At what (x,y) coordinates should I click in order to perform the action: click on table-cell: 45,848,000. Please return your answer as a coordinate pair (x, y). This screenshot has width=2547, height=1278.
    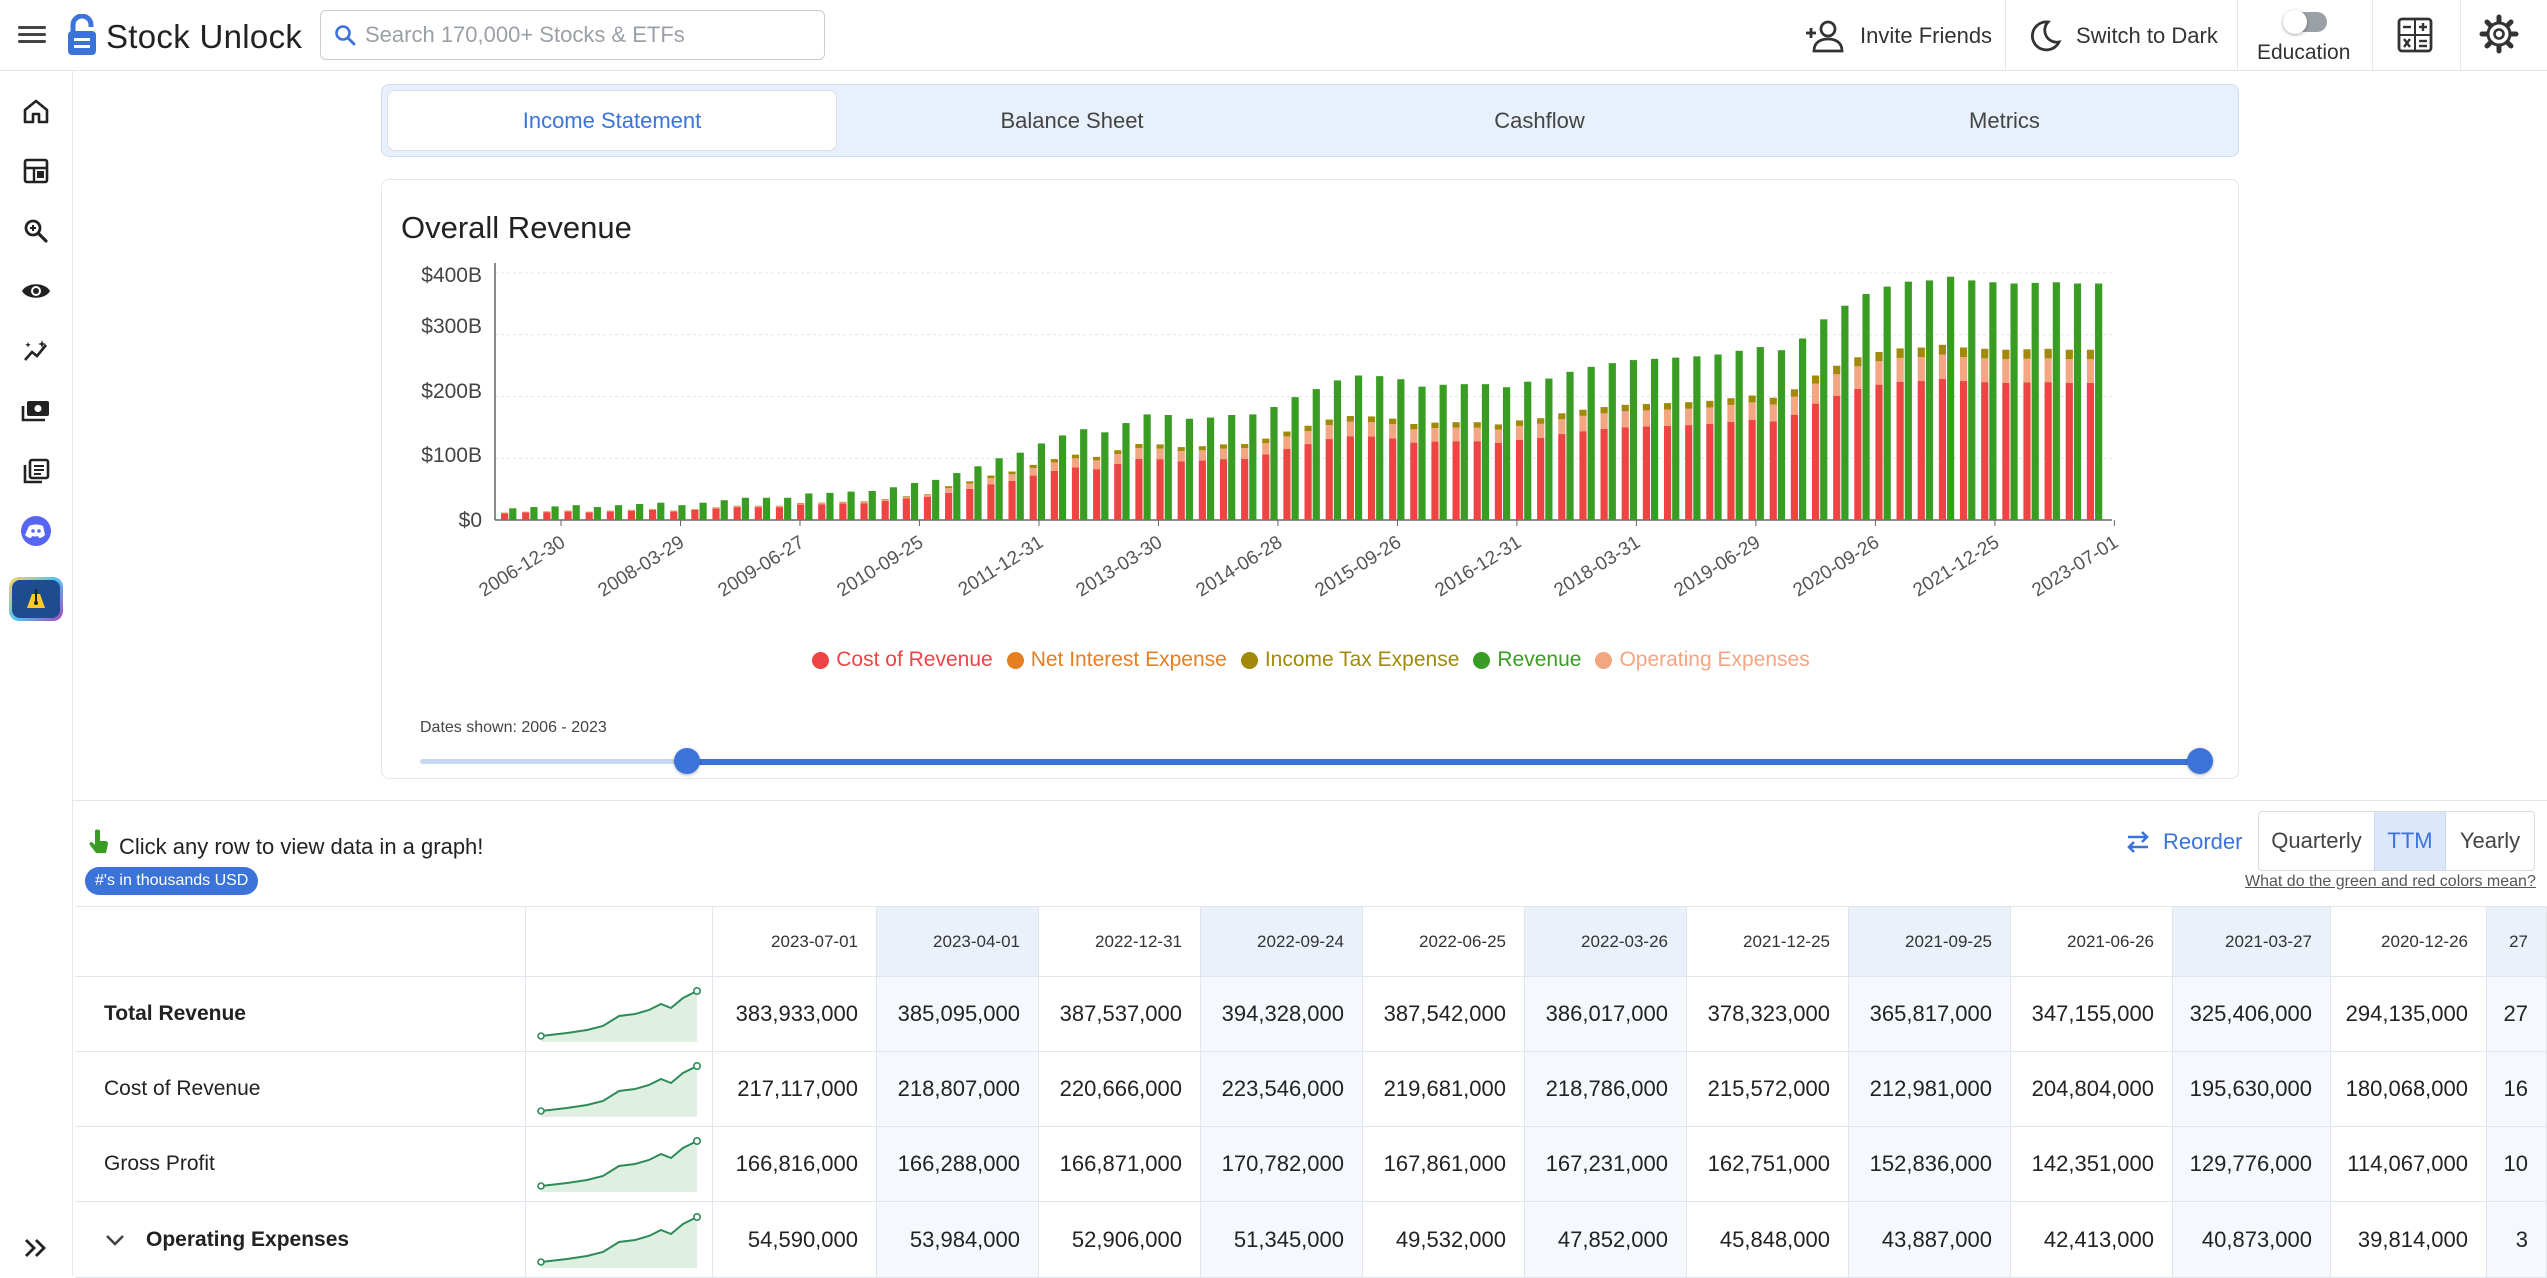
    Looking at the image, I should click on (1768, 1240).